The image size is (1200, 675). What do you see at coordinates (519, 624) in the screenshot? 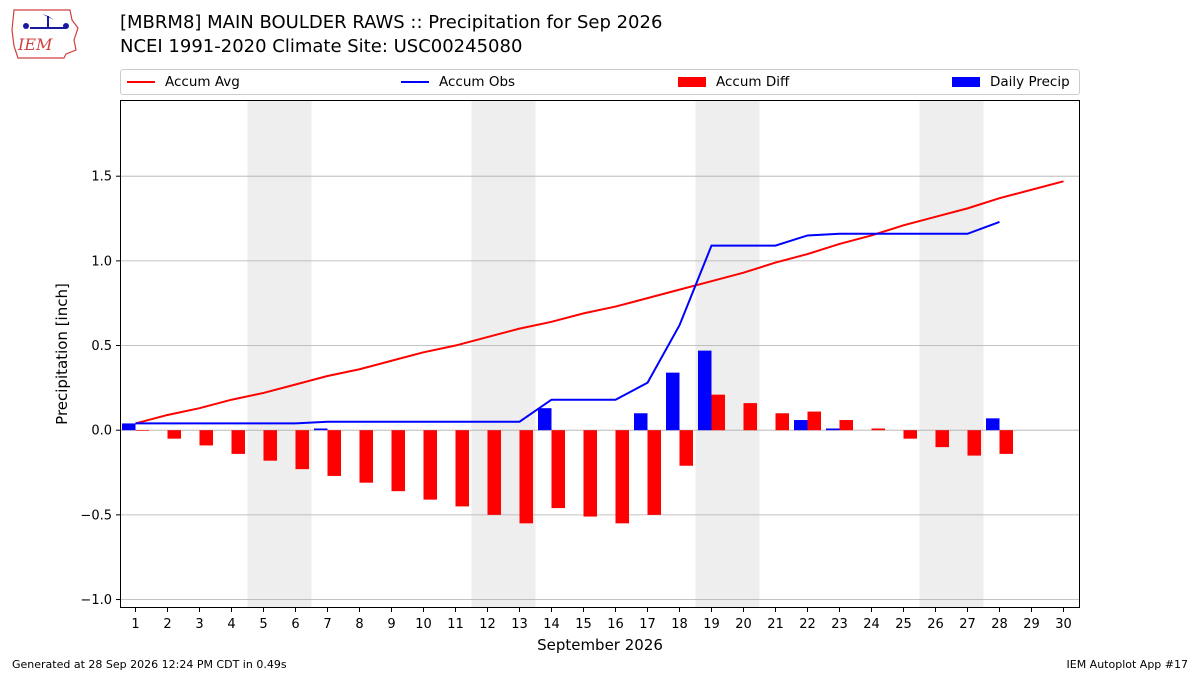
I see `x-tick-label: 13` at bounding box center [519, 624].